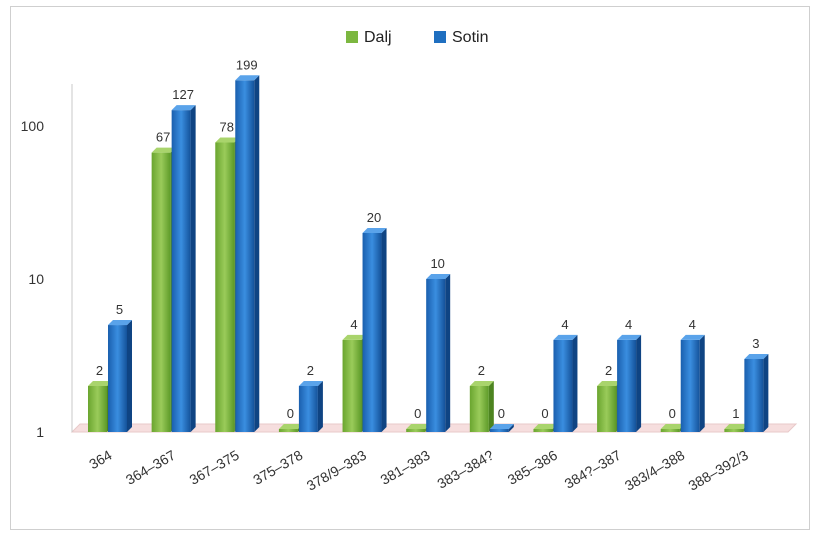 The image size is (822, 536). Describe the element at coordinates (336, 470) in the screenshot. I see `x-tick-label: 378/9–383` at that location.